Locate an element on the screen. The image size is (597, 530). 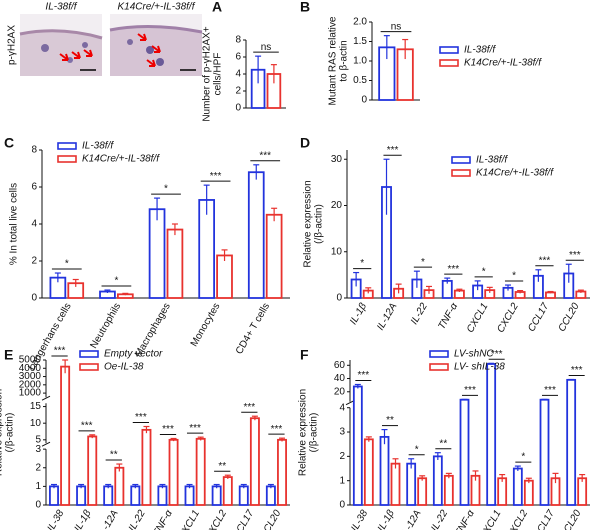
legend-label: K14Cre/+-IL-38f/f is located at coordinates (515, 173).